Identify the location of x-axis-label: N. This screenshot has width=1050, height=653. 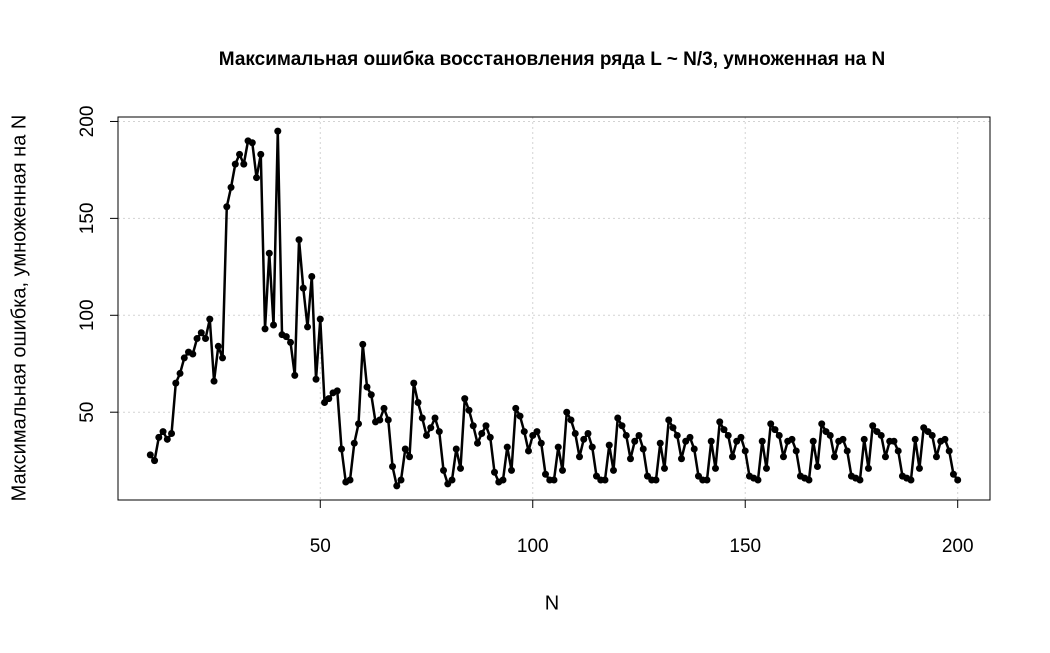
(552, 603).